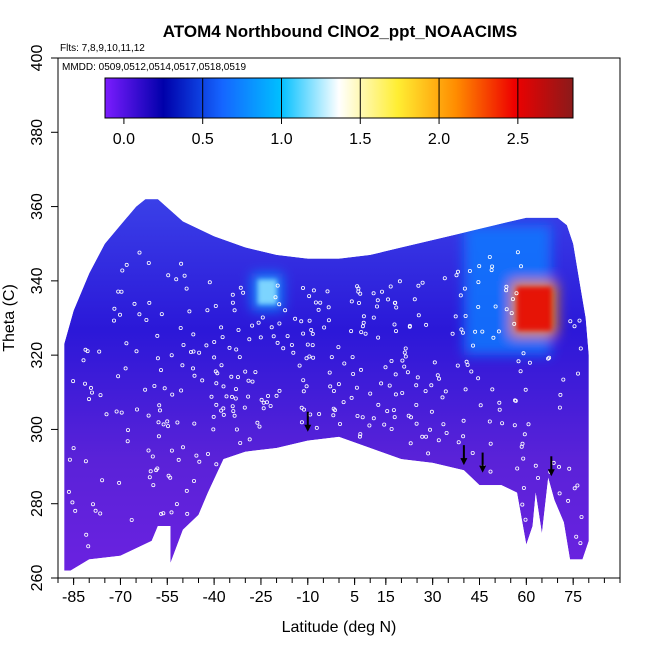 This screenshot has width=650, height=650. What do you see at coordinates (340, 31) in the screenshot?
I see `chart-title: ATOM4 Northbound ClNO2_ppt_NOAACIMS` at bounding box center [340, 31].